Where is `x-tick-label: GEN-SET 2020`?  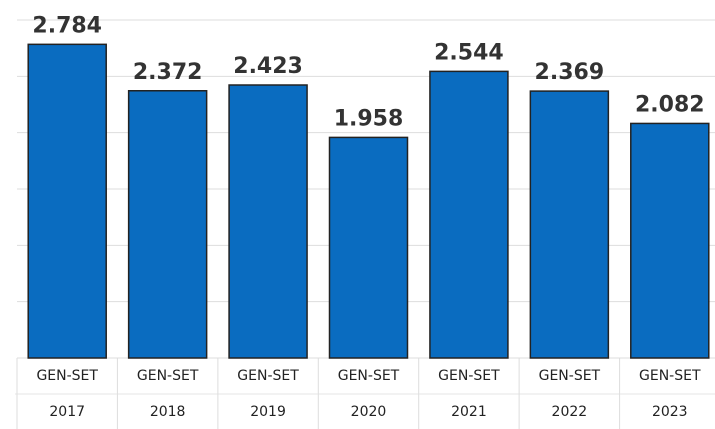
x-tick-label: GEN-SET 2020 is located at coordinates (368, 393).